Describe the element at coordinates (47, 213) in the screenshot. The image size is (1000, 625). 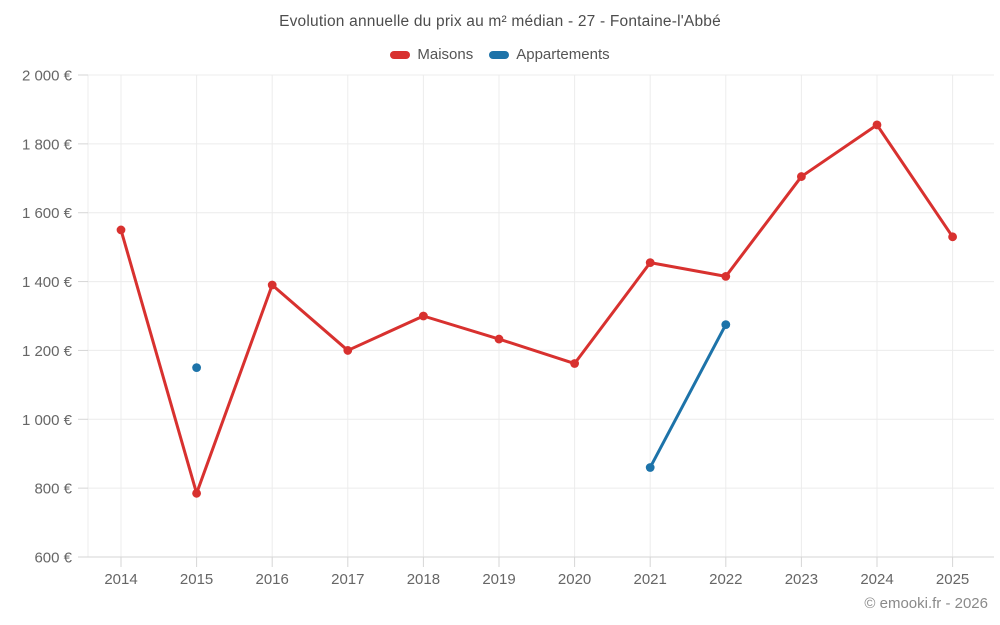
I see `y-tick-label: 1 600 €` at that location.